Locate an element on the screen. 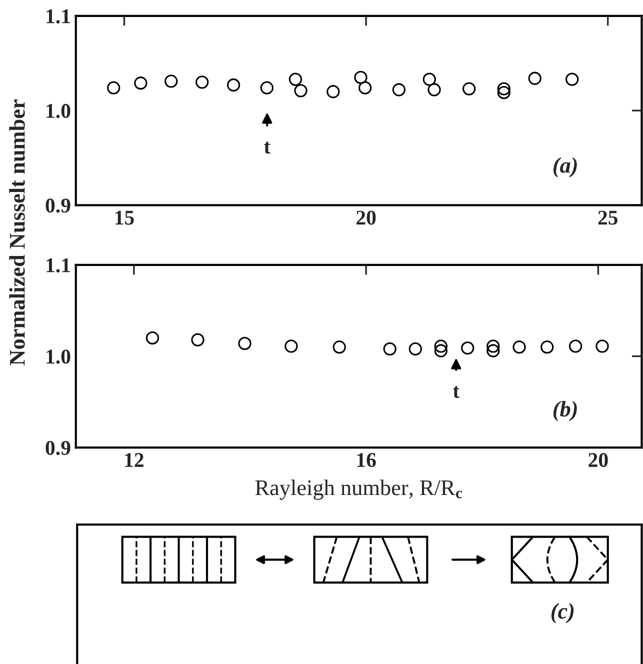  annotation: (b) is located at coordinates (565, 411).